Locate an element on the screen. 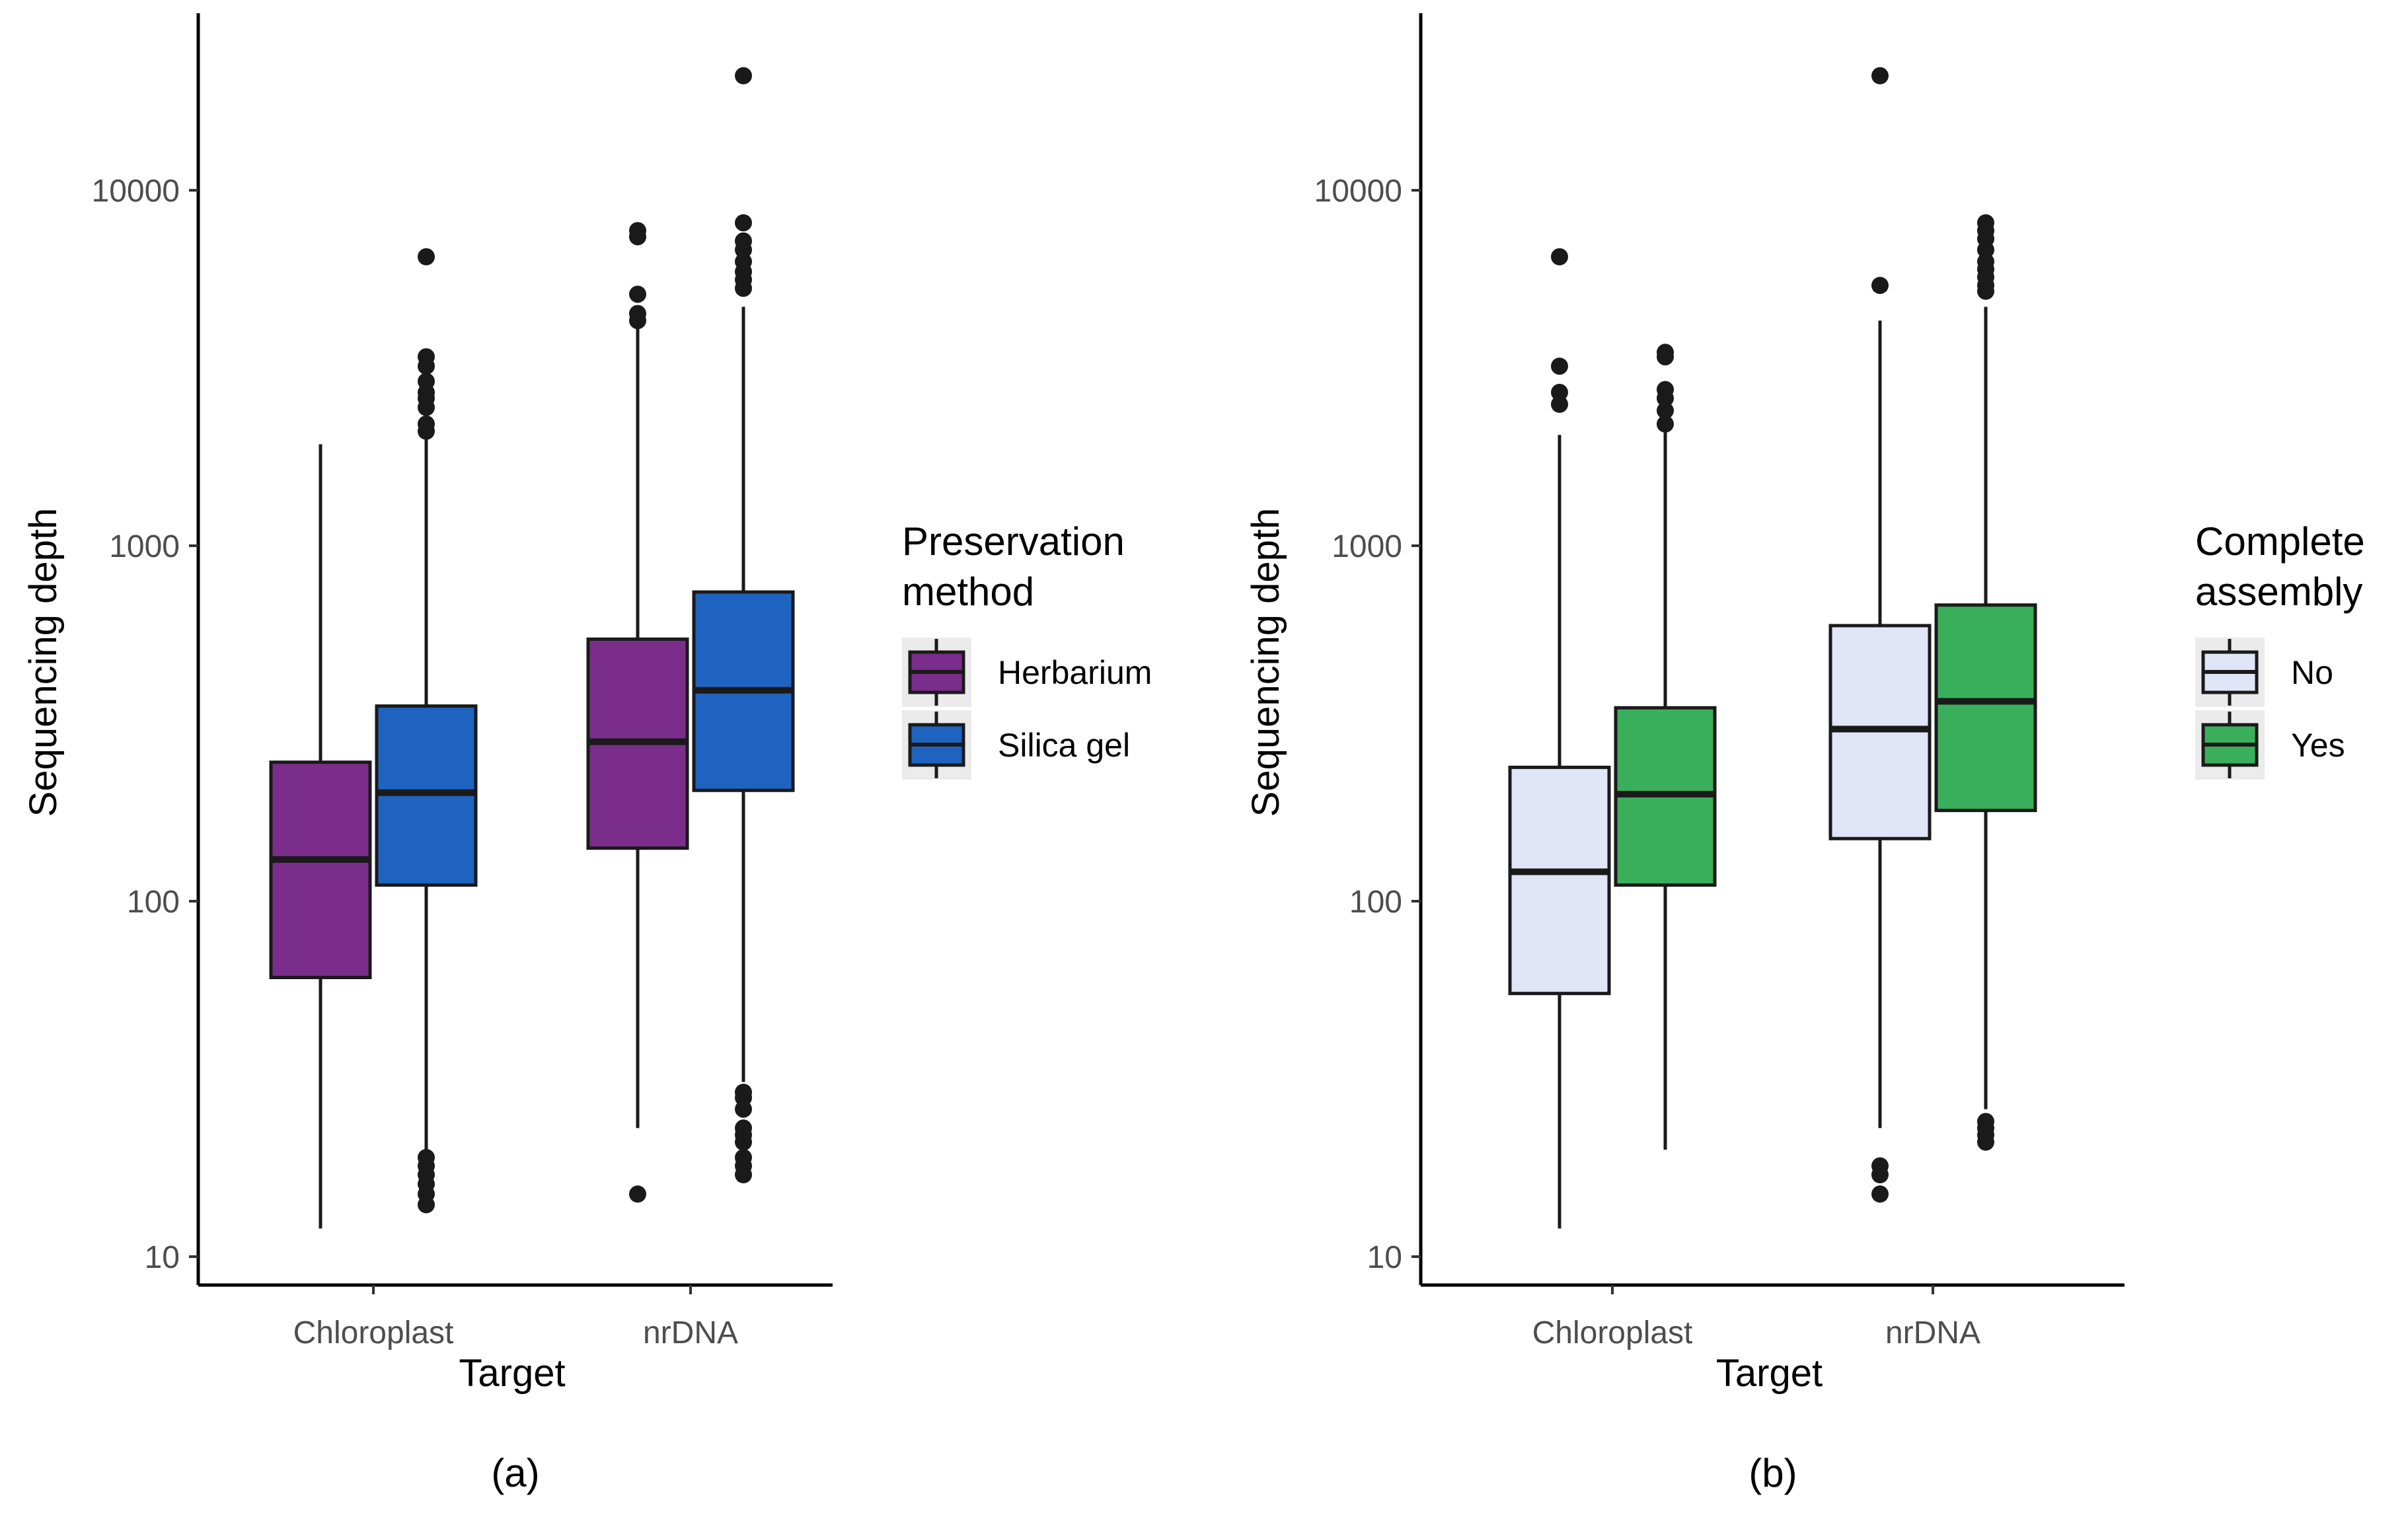 The image size is (2408, 1513). legend: Preservation method Herbarium Silica gel is located at coordinates (1027, 649).